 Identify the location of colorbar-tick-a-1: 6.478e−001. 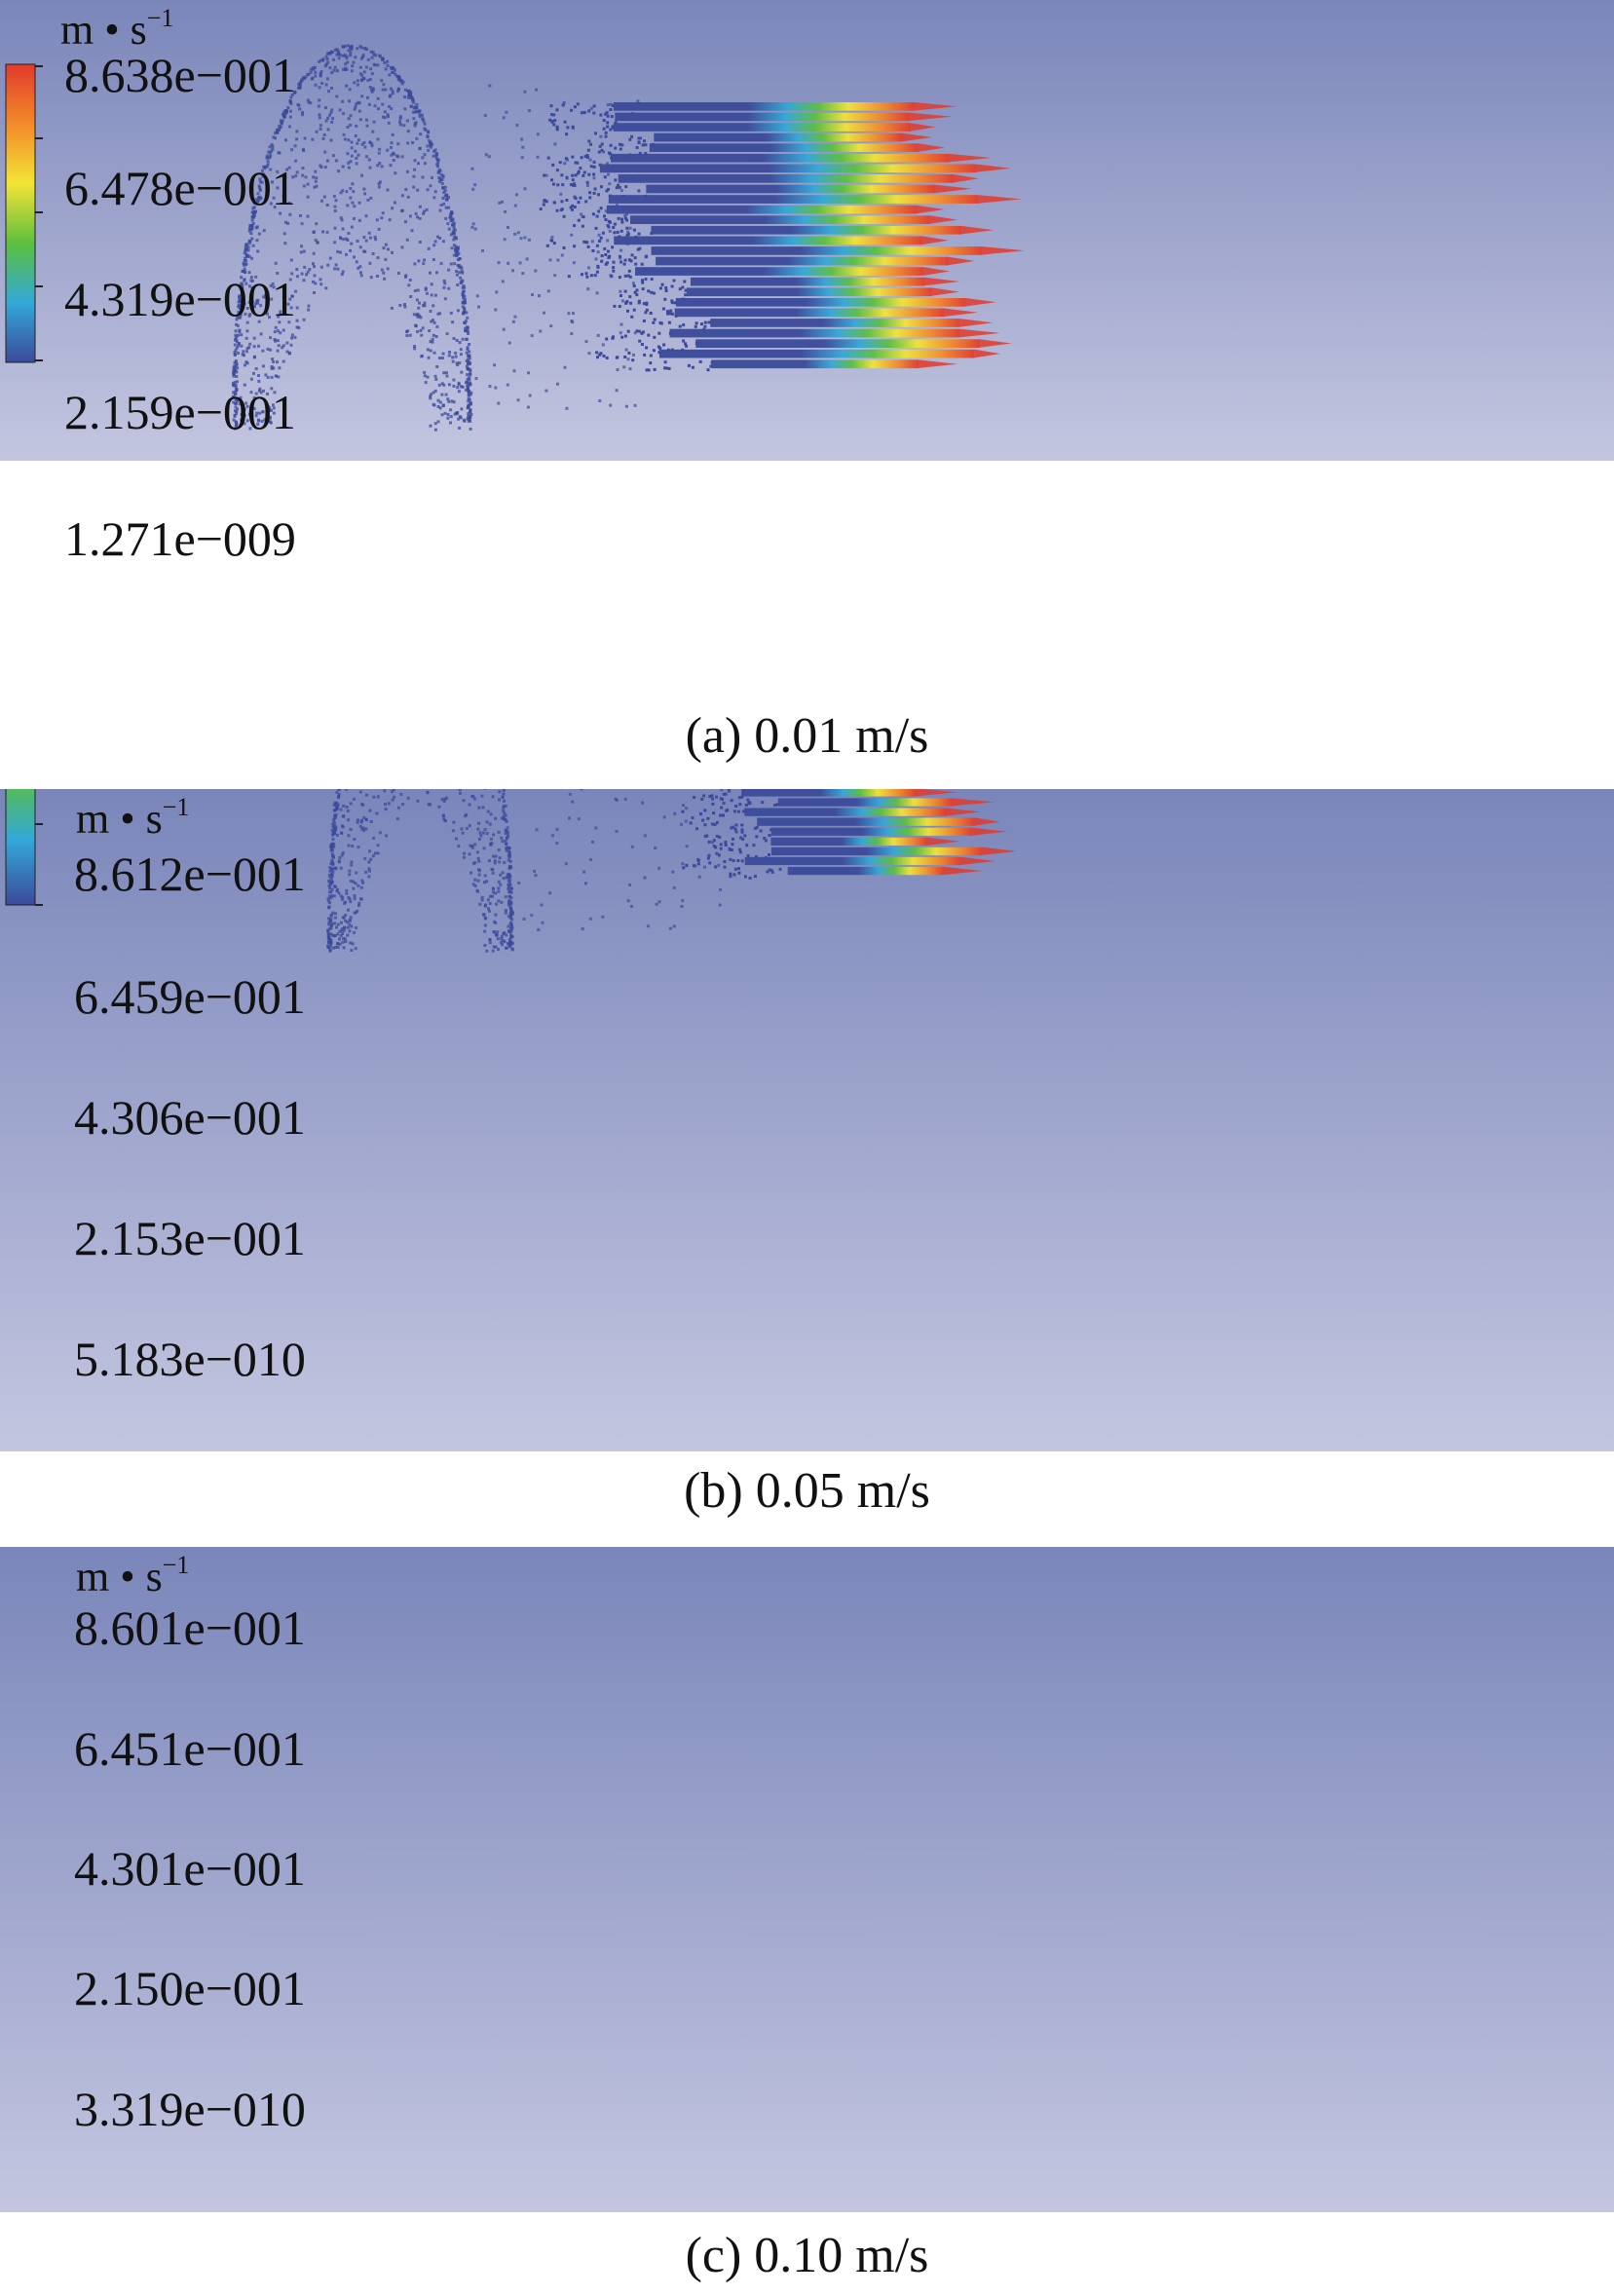
(180, 188).